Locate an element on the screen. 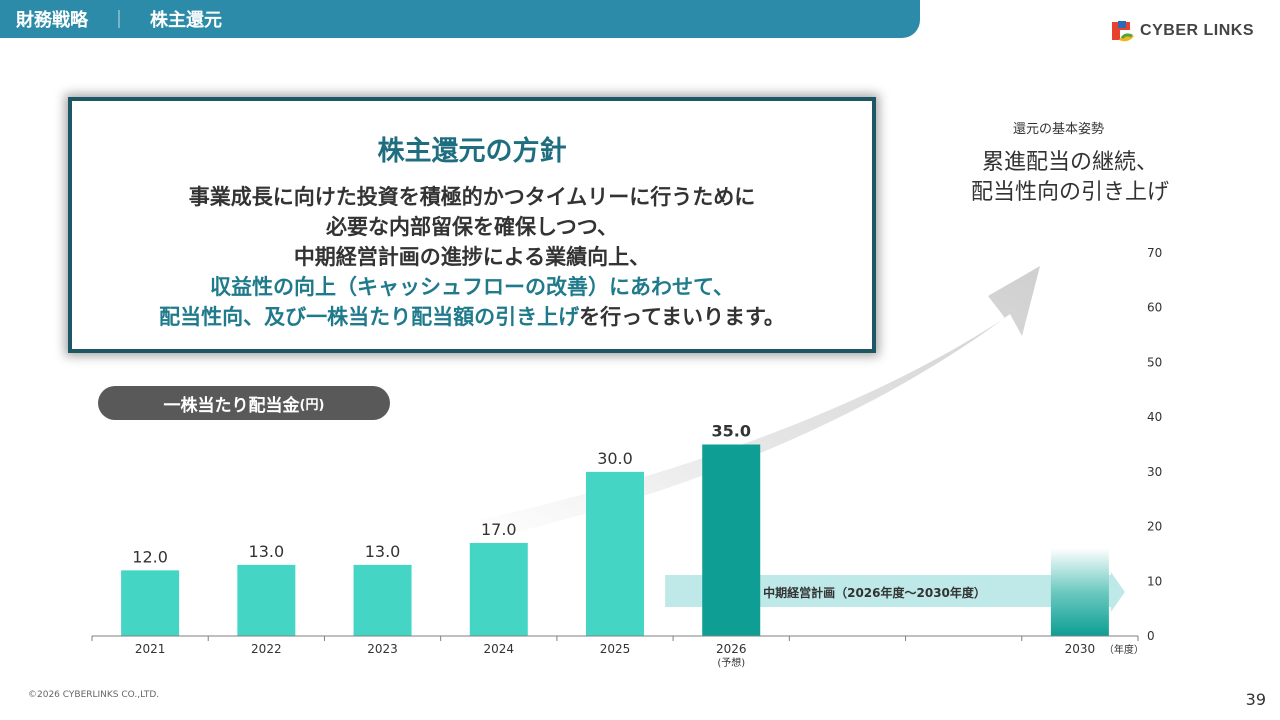 The width and height of the screenshot is (1280, 720). copyright: ©2026 CYBERLINKS CO.,LTD. is located at coordinates (94, 695).